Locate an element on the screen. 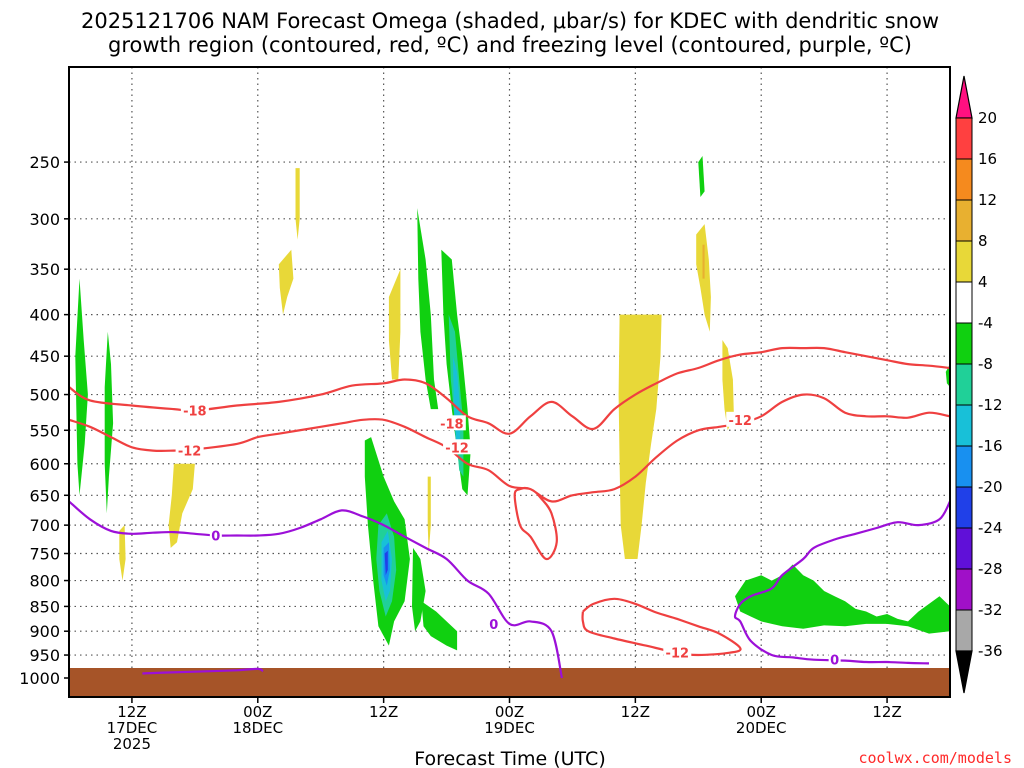  colorbar-bottom-arrow is located at coordinates (964, 672).